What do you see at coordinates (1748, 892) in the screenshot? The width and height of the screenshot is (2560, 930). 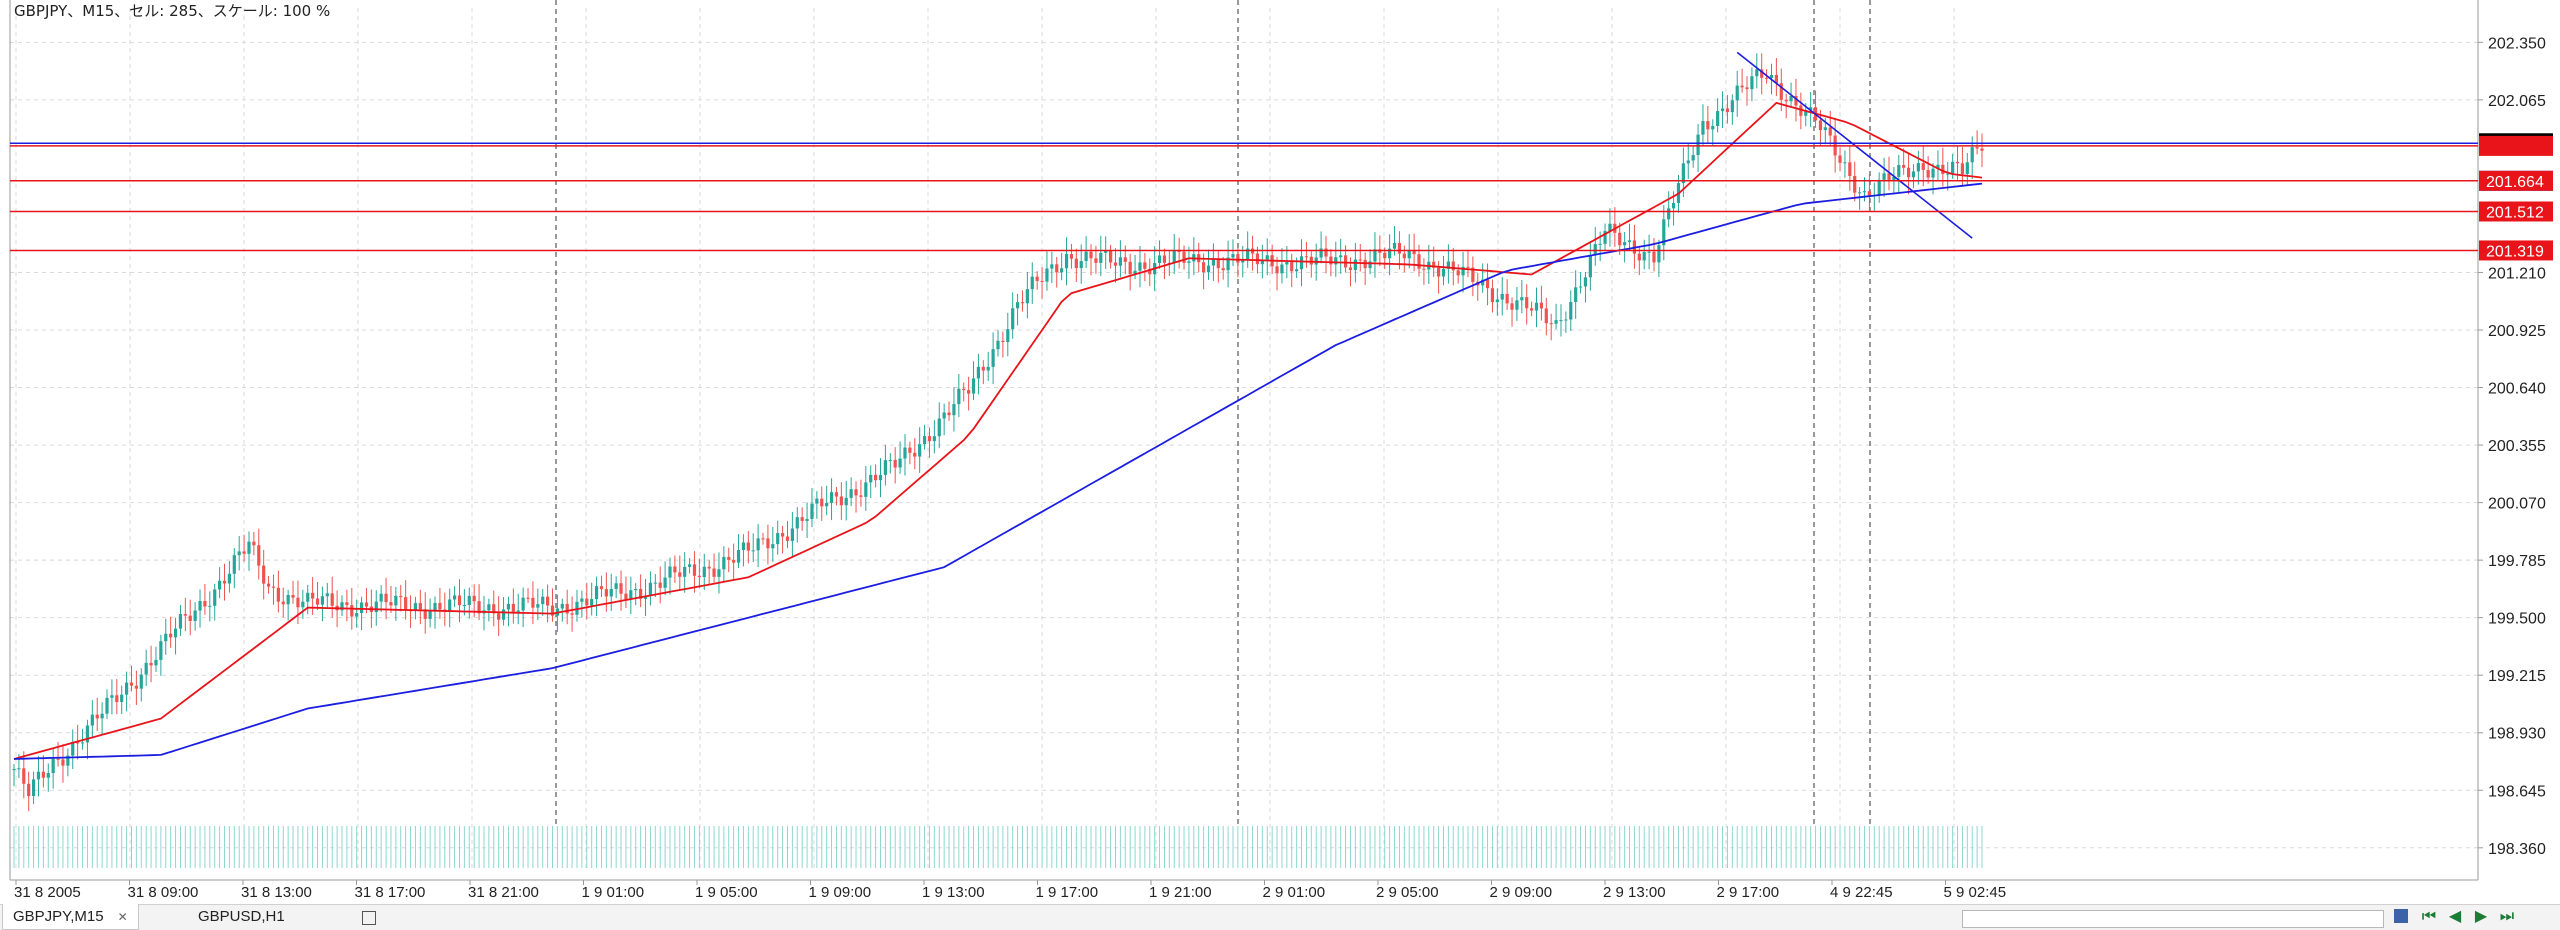 I see `time-tick-label: 2 9 17:00` at bounding box center [1748, 892].